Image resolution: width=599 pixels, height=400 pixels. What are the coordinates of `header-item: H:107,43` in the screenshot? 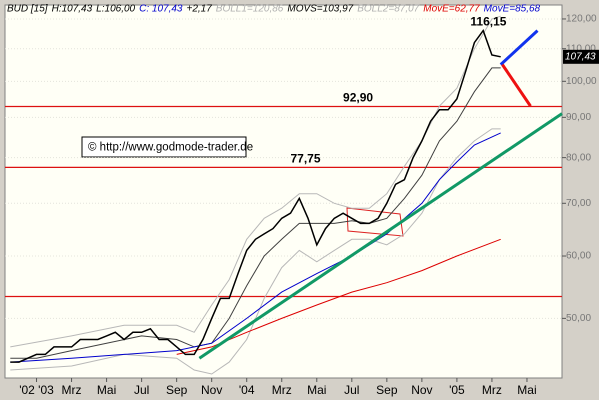 It's located at (72, 9).